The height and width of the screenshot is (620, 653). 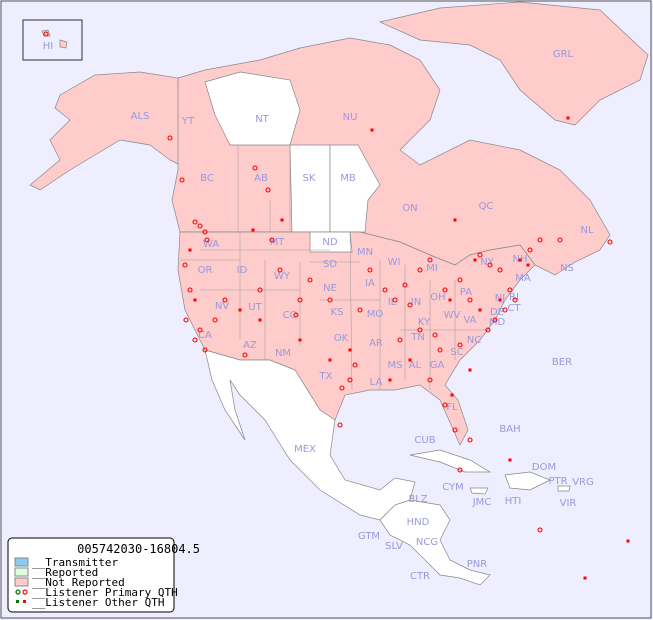 I want to click on region-label-mn: MN, so click(x=365, y=252).